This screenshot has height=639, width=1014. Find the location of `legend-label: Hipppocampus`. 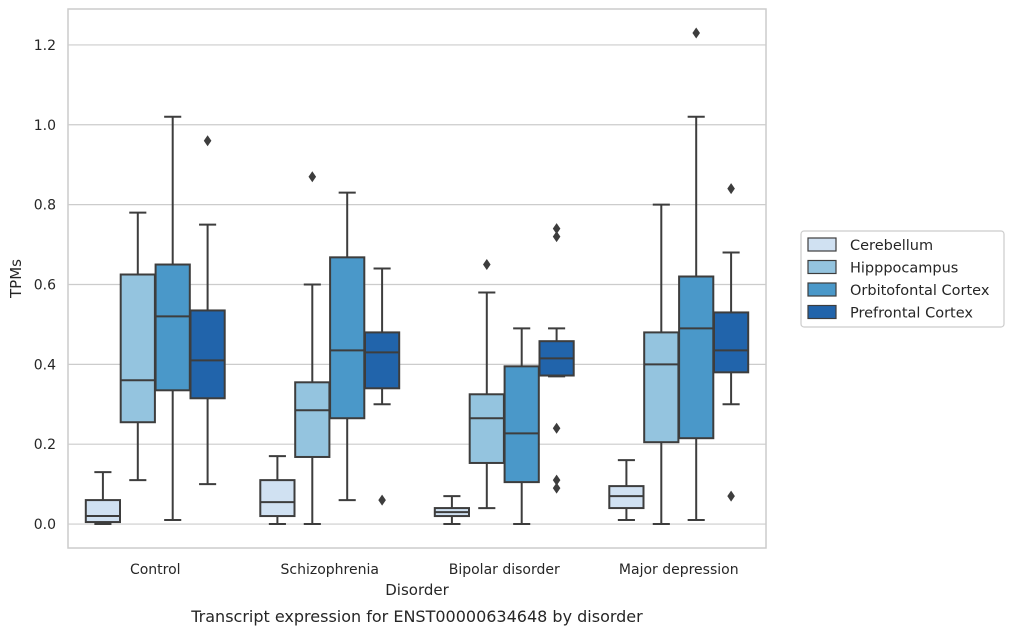

legend-label: Hipppocampus is located at coordinates (904, 269).